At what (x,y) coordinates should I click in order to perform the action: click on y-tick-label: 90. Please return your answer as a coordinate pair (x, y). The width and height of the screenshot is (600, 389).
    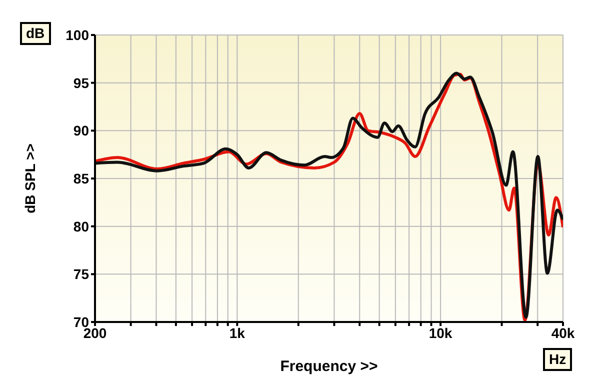
    Looking at the image, I should click on (81, 130).